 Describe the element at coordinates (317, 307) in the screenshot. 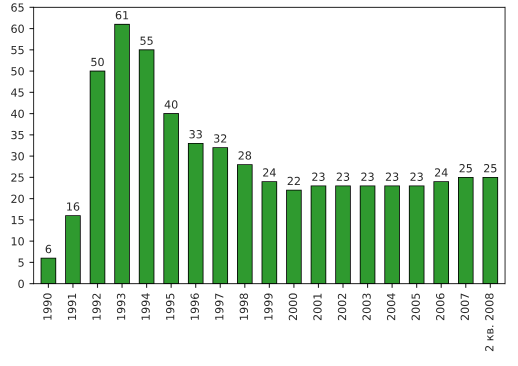

I see `x-tick-label: 2001` at that location.